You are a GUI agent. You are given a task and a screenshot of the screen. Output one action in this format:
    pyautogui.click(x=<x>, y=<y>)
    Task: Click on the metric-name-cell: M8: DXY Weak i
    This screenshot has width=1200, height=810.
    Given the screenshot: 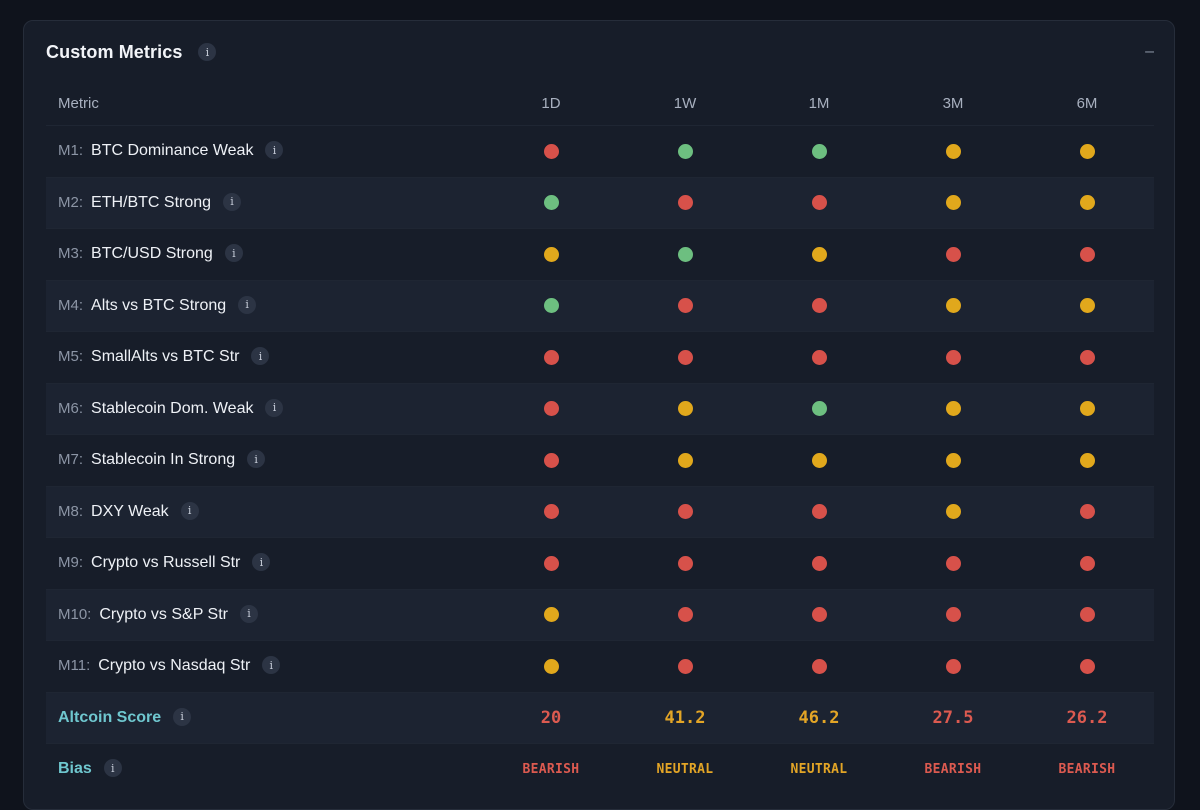 What is the action you would take?
    pyautogui.click(x=265, y=511)
    